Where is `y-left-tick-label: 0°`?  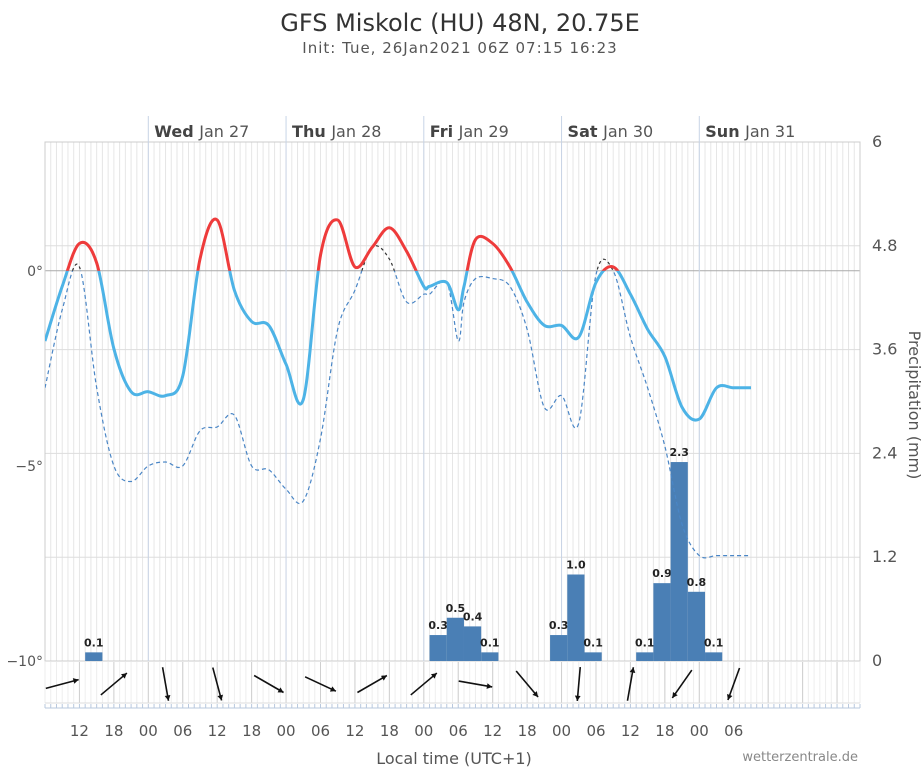 y-left-tick-label: 0° is located at coordinates (35, 272).